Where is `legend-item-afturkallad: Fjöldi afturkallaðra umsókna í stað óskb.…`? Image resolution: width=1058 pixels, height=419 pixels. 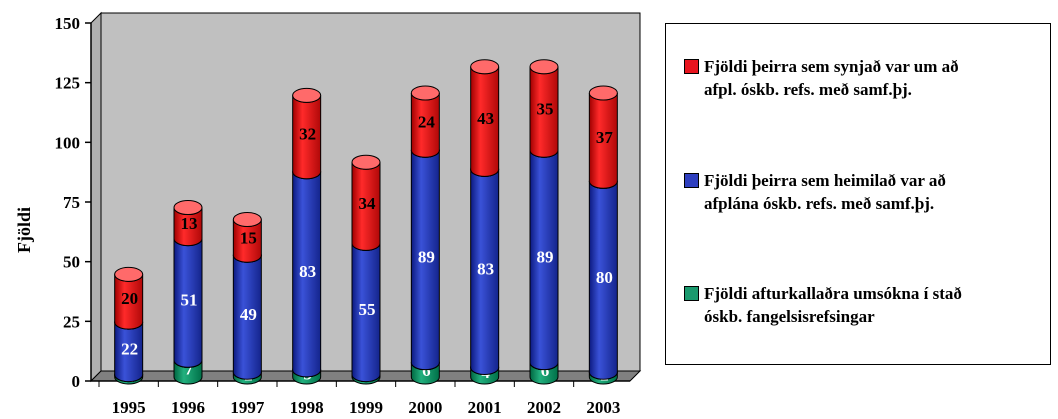 legend-item-afturkallad: Fjöldi afturkallaðra umsókna í stað óskb.… is located at coordinates (864, 305).